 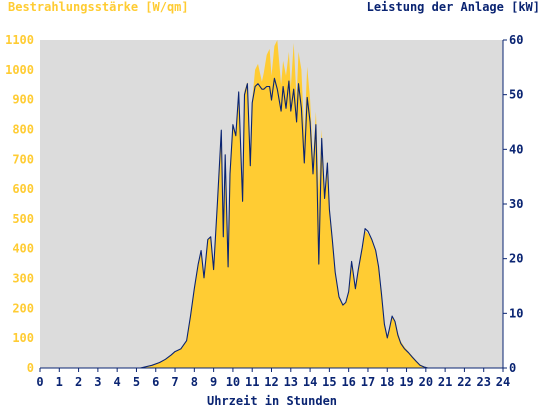 I want to click on x-tick-label: 23, so click(x=483, y=382).